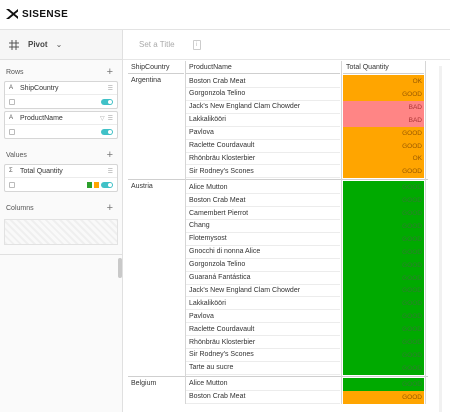  I want to click on panel-scrollbar, so click(120, 268).